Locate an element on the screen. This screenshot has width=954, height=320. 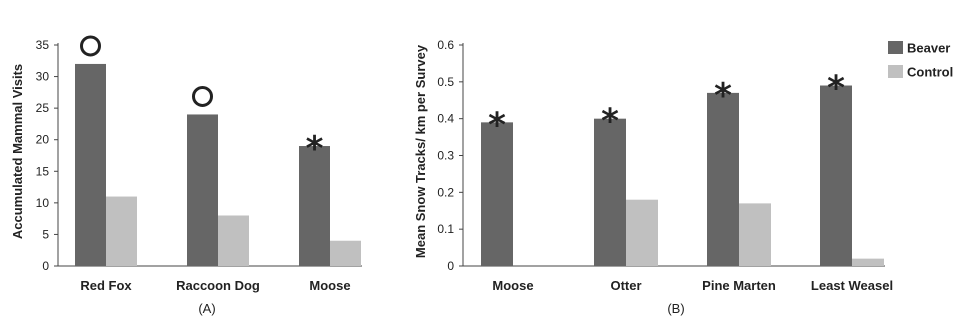
y-tick-label: 0.5 is located at coordinates (445, 82).